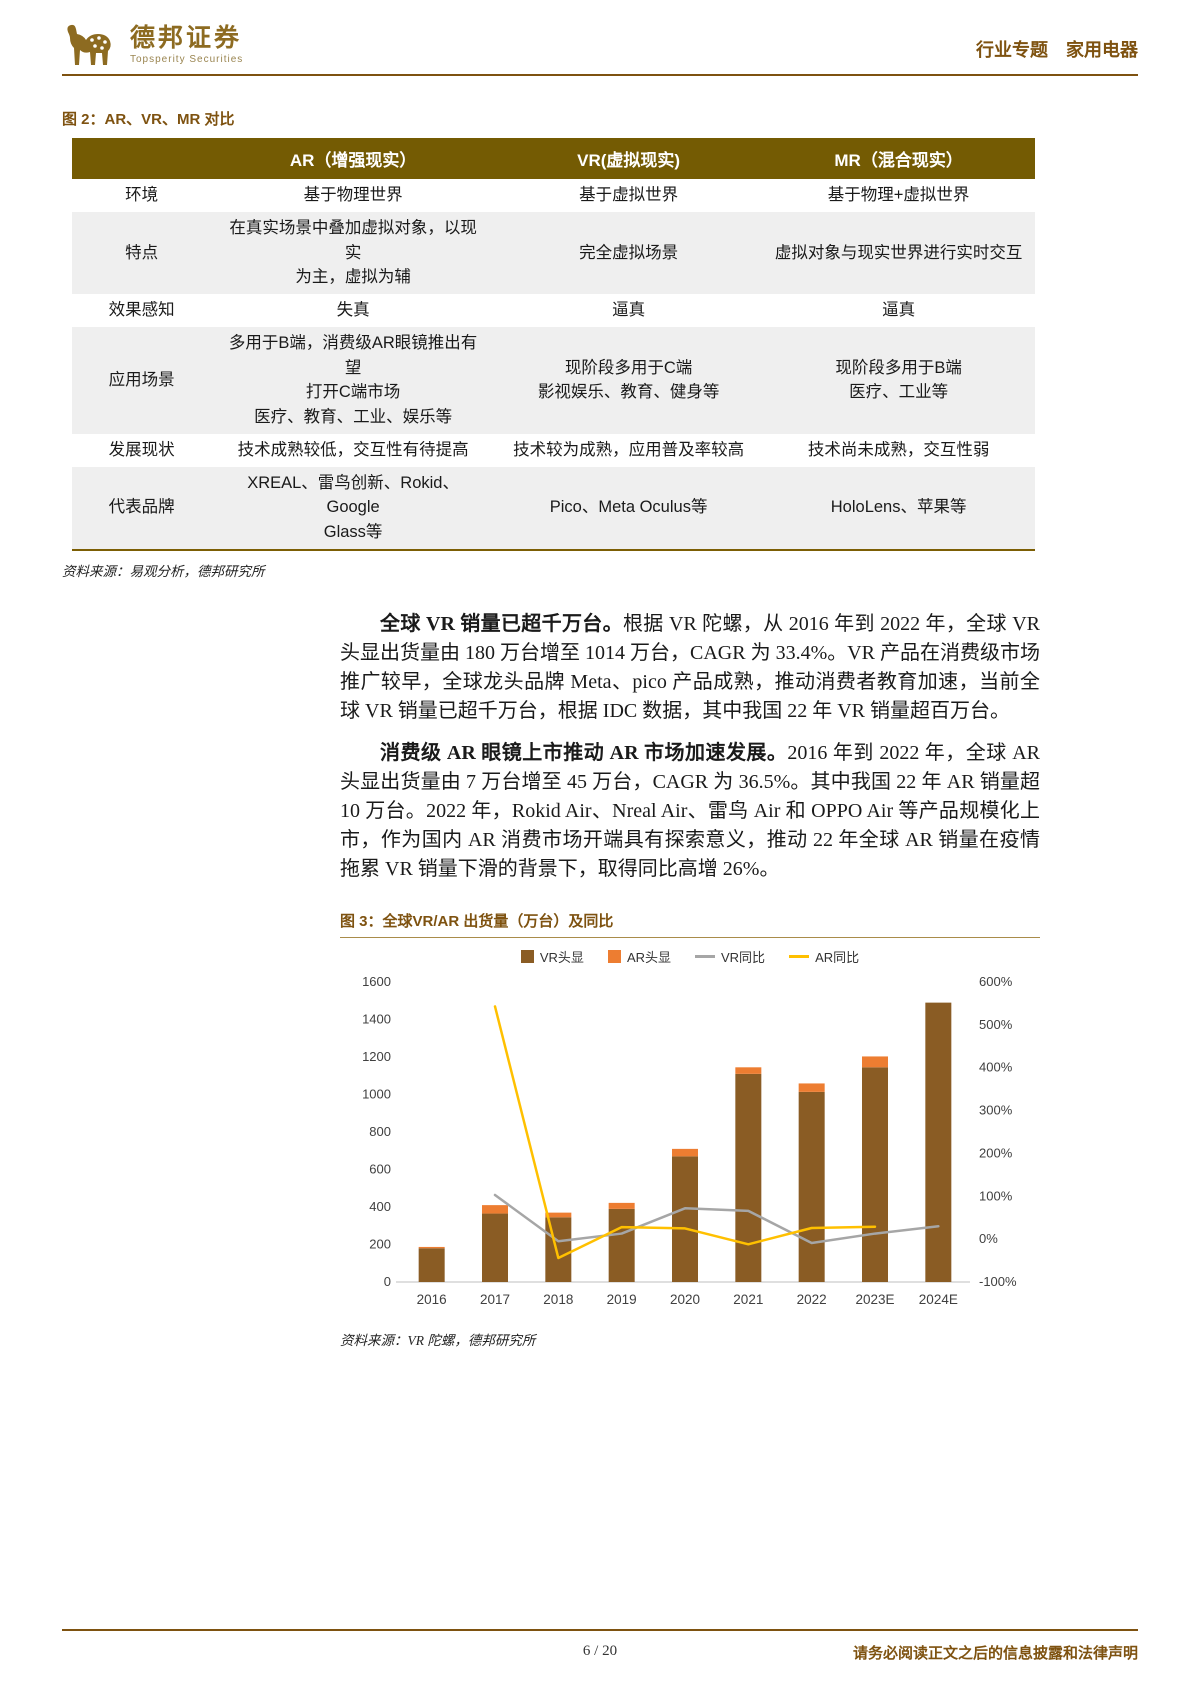 This screenshot has width=1200, height=1698. What do you see at coordinates (495, 1299) in the screenshot?
I see `x-axis-tick: 2017` at bounding box center [495, 1299].